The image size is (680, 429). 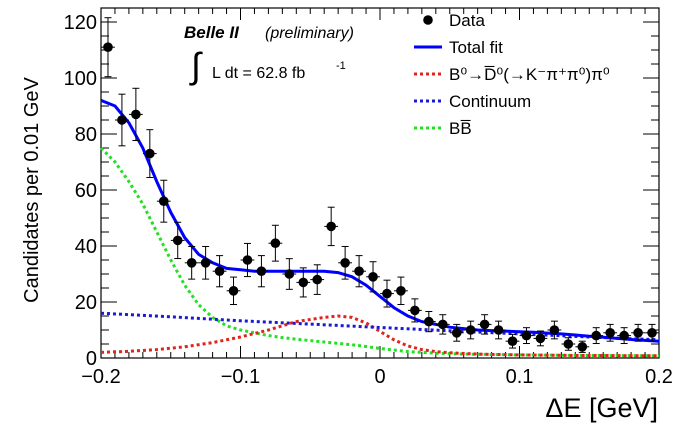 What do you see at coordinates (86, 303) in the screenshot?
I see `y-tick-label: 20` at bounding box center [86, 303].